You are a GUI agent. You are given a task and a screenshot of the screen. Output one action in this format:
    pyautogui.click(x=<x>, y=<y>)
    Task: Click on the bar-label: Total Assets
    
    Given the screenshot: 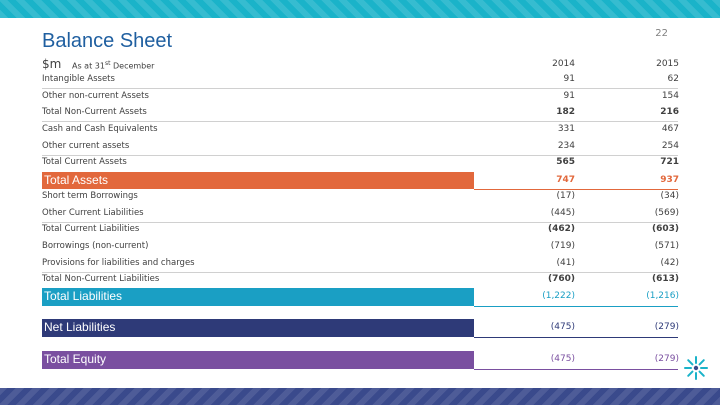 What is the action you would take?
    pyautogui.click(x=76, y=180)
    